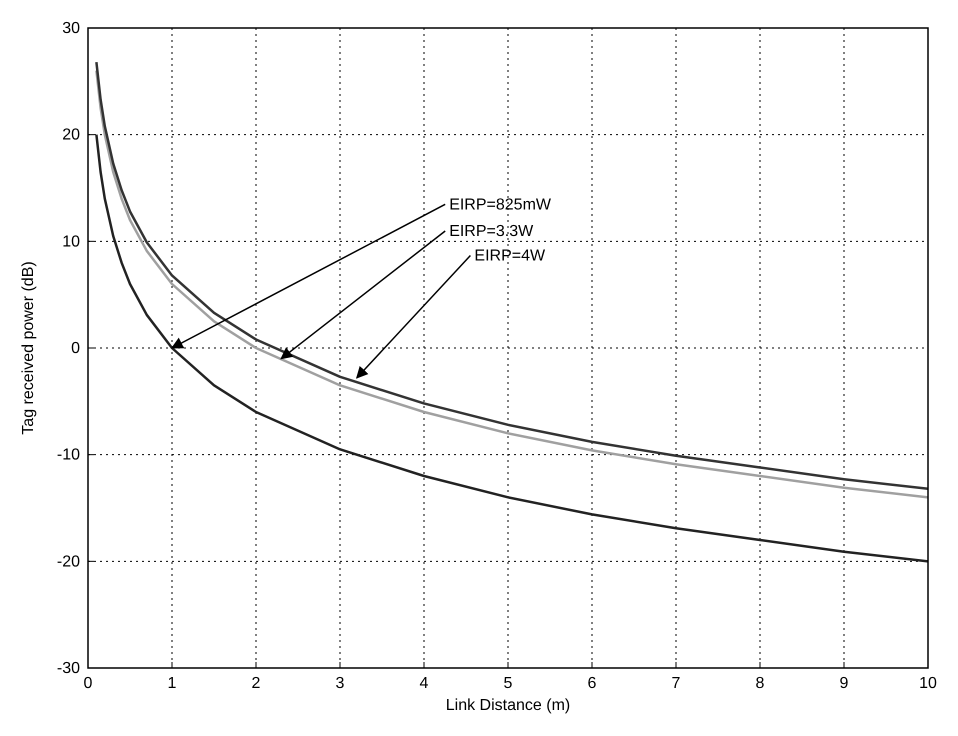 This screenshot has height=736, width=958. I want to click on x-tick-label: 0, so click(88, 683).